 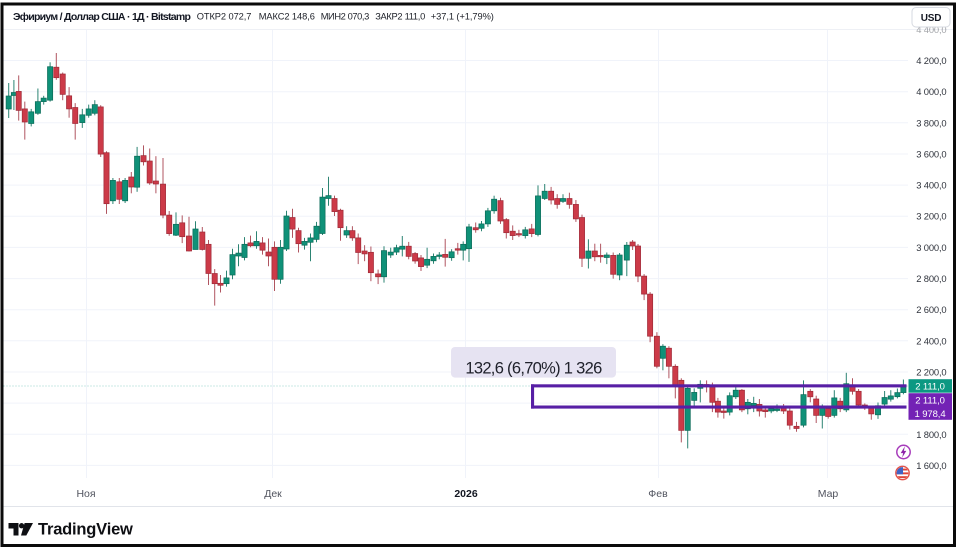 I want to click on svg-text: 3 400,0, so click(x=931, y=185).